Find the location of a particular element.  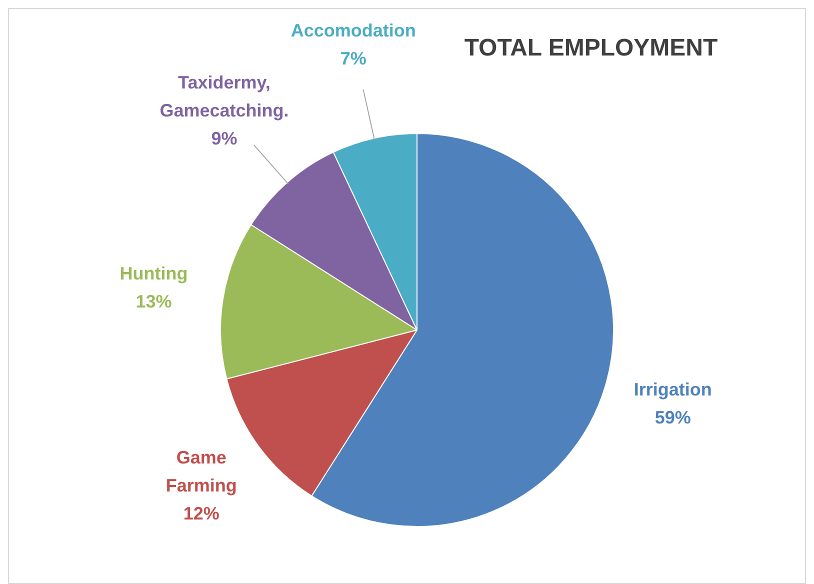

data-label: 13% is located at coordinates (154, 301).